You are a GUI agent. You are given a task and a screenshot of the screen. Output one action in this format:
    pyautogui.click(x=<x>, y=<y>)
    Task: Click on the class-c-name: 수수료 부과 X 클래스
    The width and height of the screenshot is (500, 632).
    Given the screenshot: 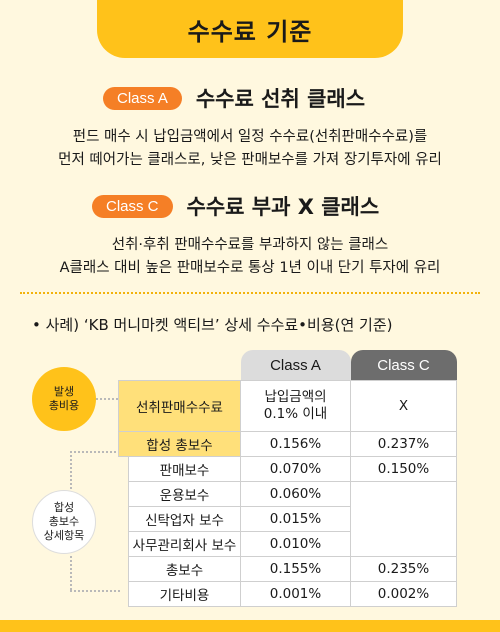 What is the action you would take?
    pyautogui.click(x=283, y=207)
    